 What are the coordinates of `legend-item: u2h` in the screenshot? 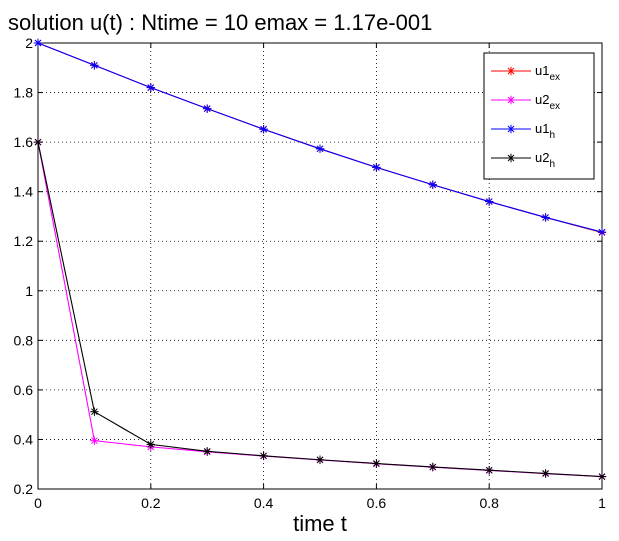 It's located at (523, 160).